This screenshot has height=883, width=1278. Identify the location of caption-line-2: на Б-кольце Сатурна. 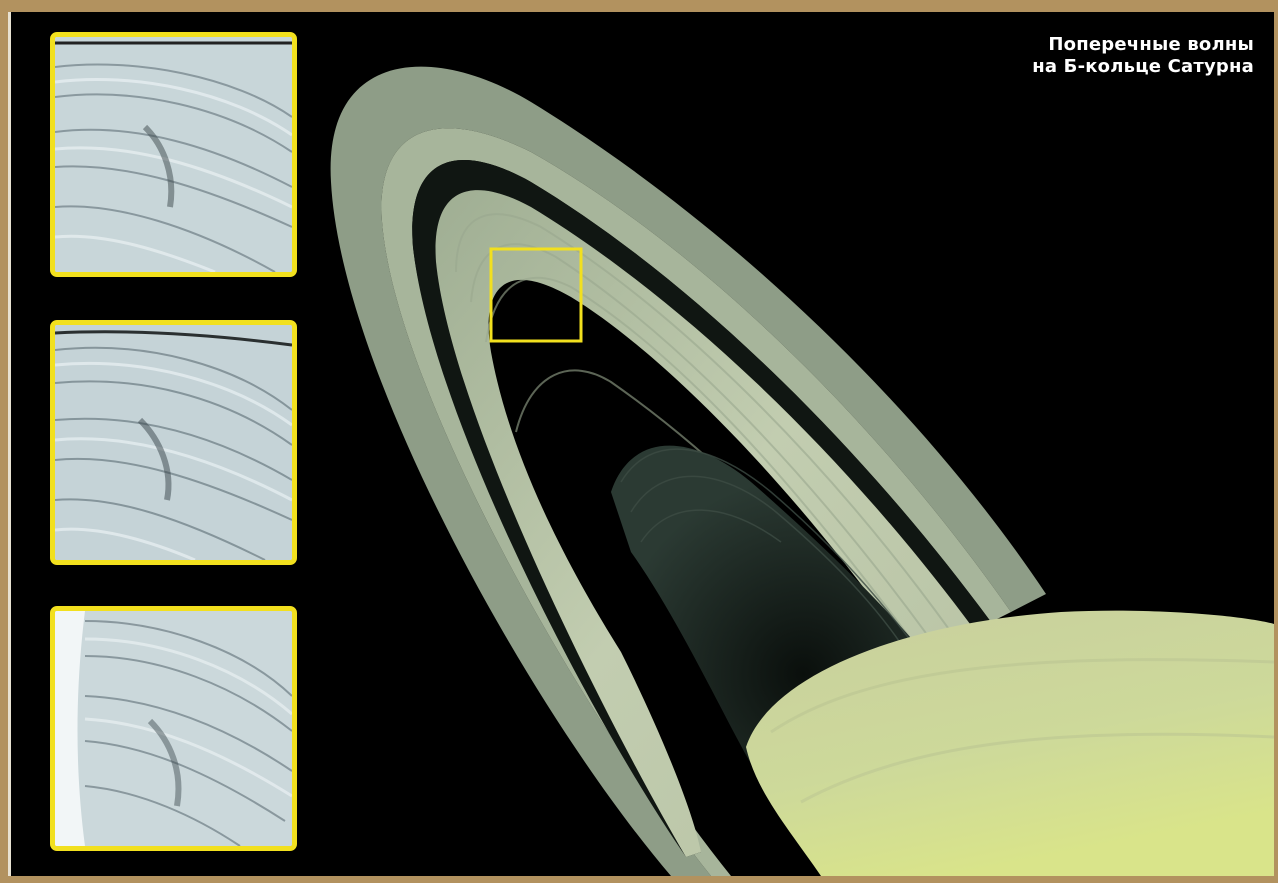
(1143, 66).